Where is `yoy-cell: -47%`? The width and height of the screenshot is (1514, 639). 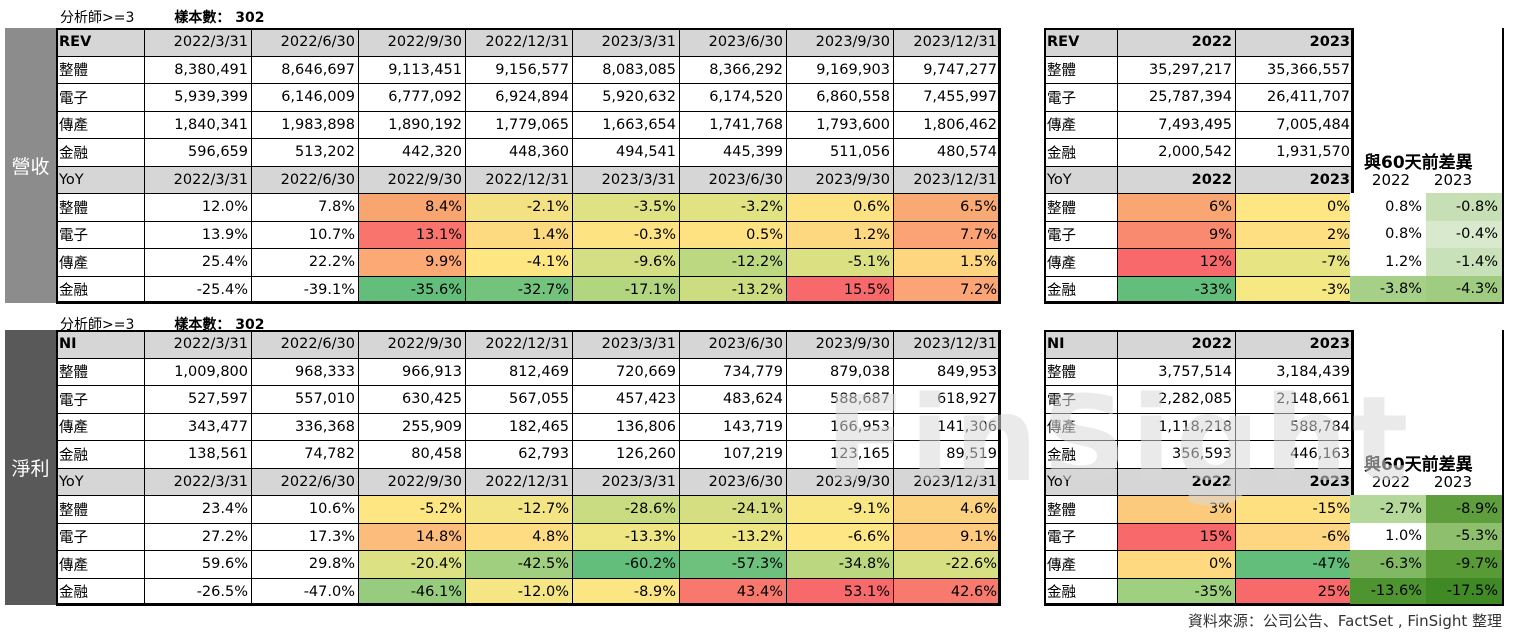
yoy-cell: -47% is located at coordinates (1294, 564).